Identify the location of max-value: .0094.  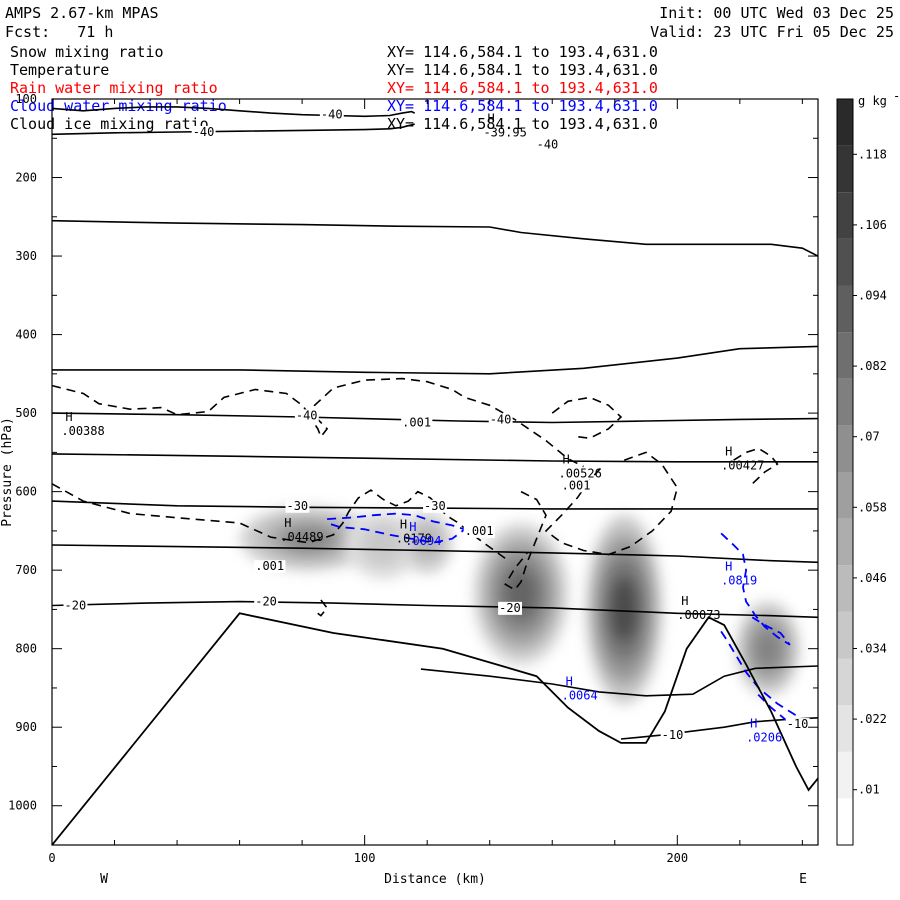
(423, 541).